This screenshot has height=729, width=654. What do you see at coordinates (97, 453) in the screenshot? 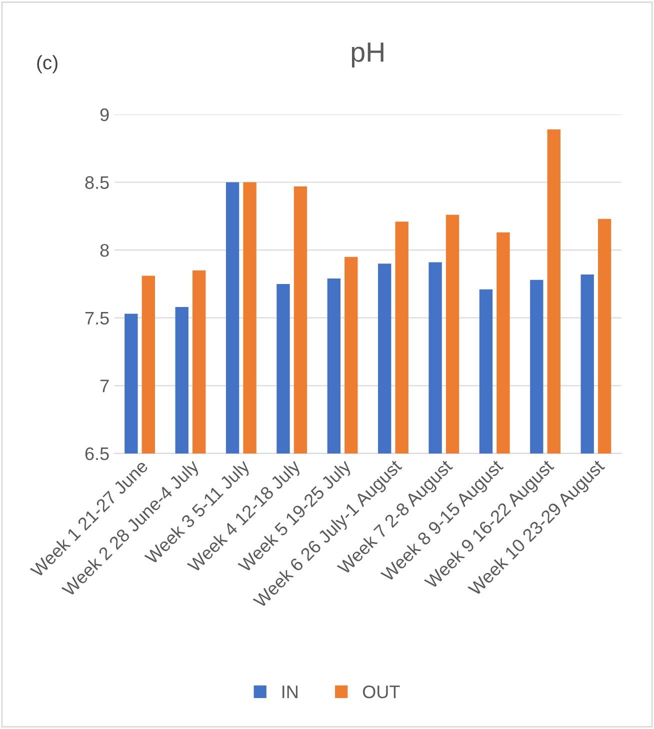
I see `y-tick-label: 6.5` at bounding box center [97, 453].